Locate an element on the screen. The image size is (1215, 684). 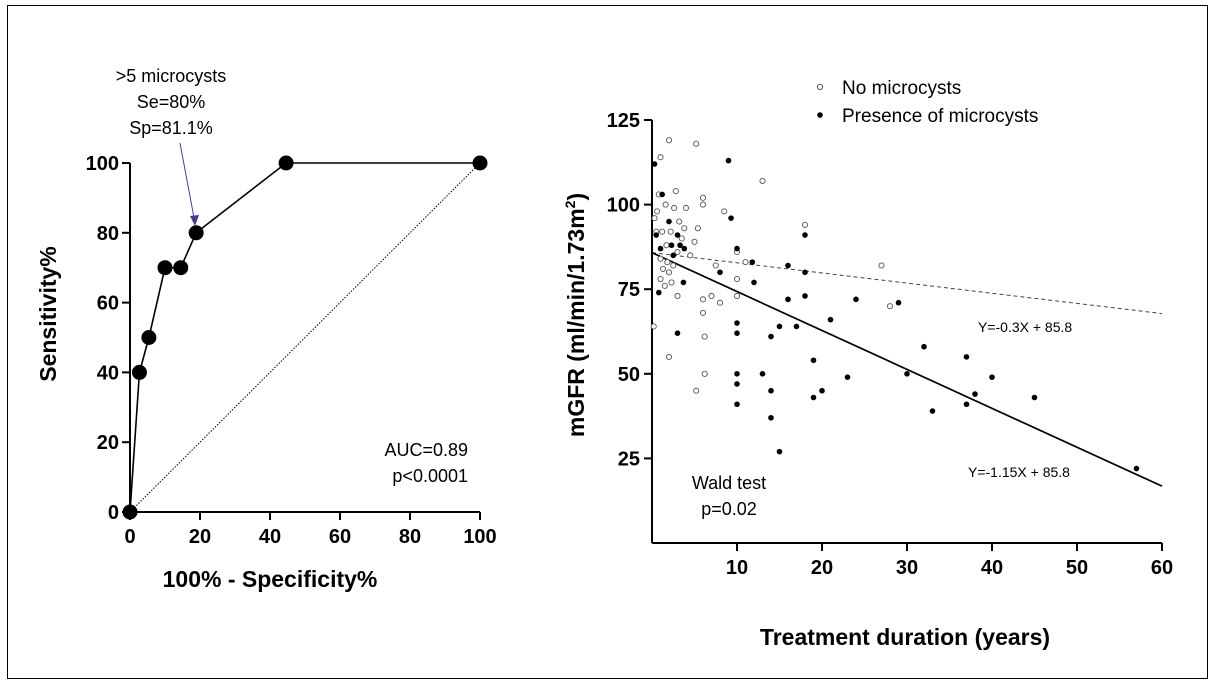
roc-x-tick-label: 80 is located at coordinates (410, 537).